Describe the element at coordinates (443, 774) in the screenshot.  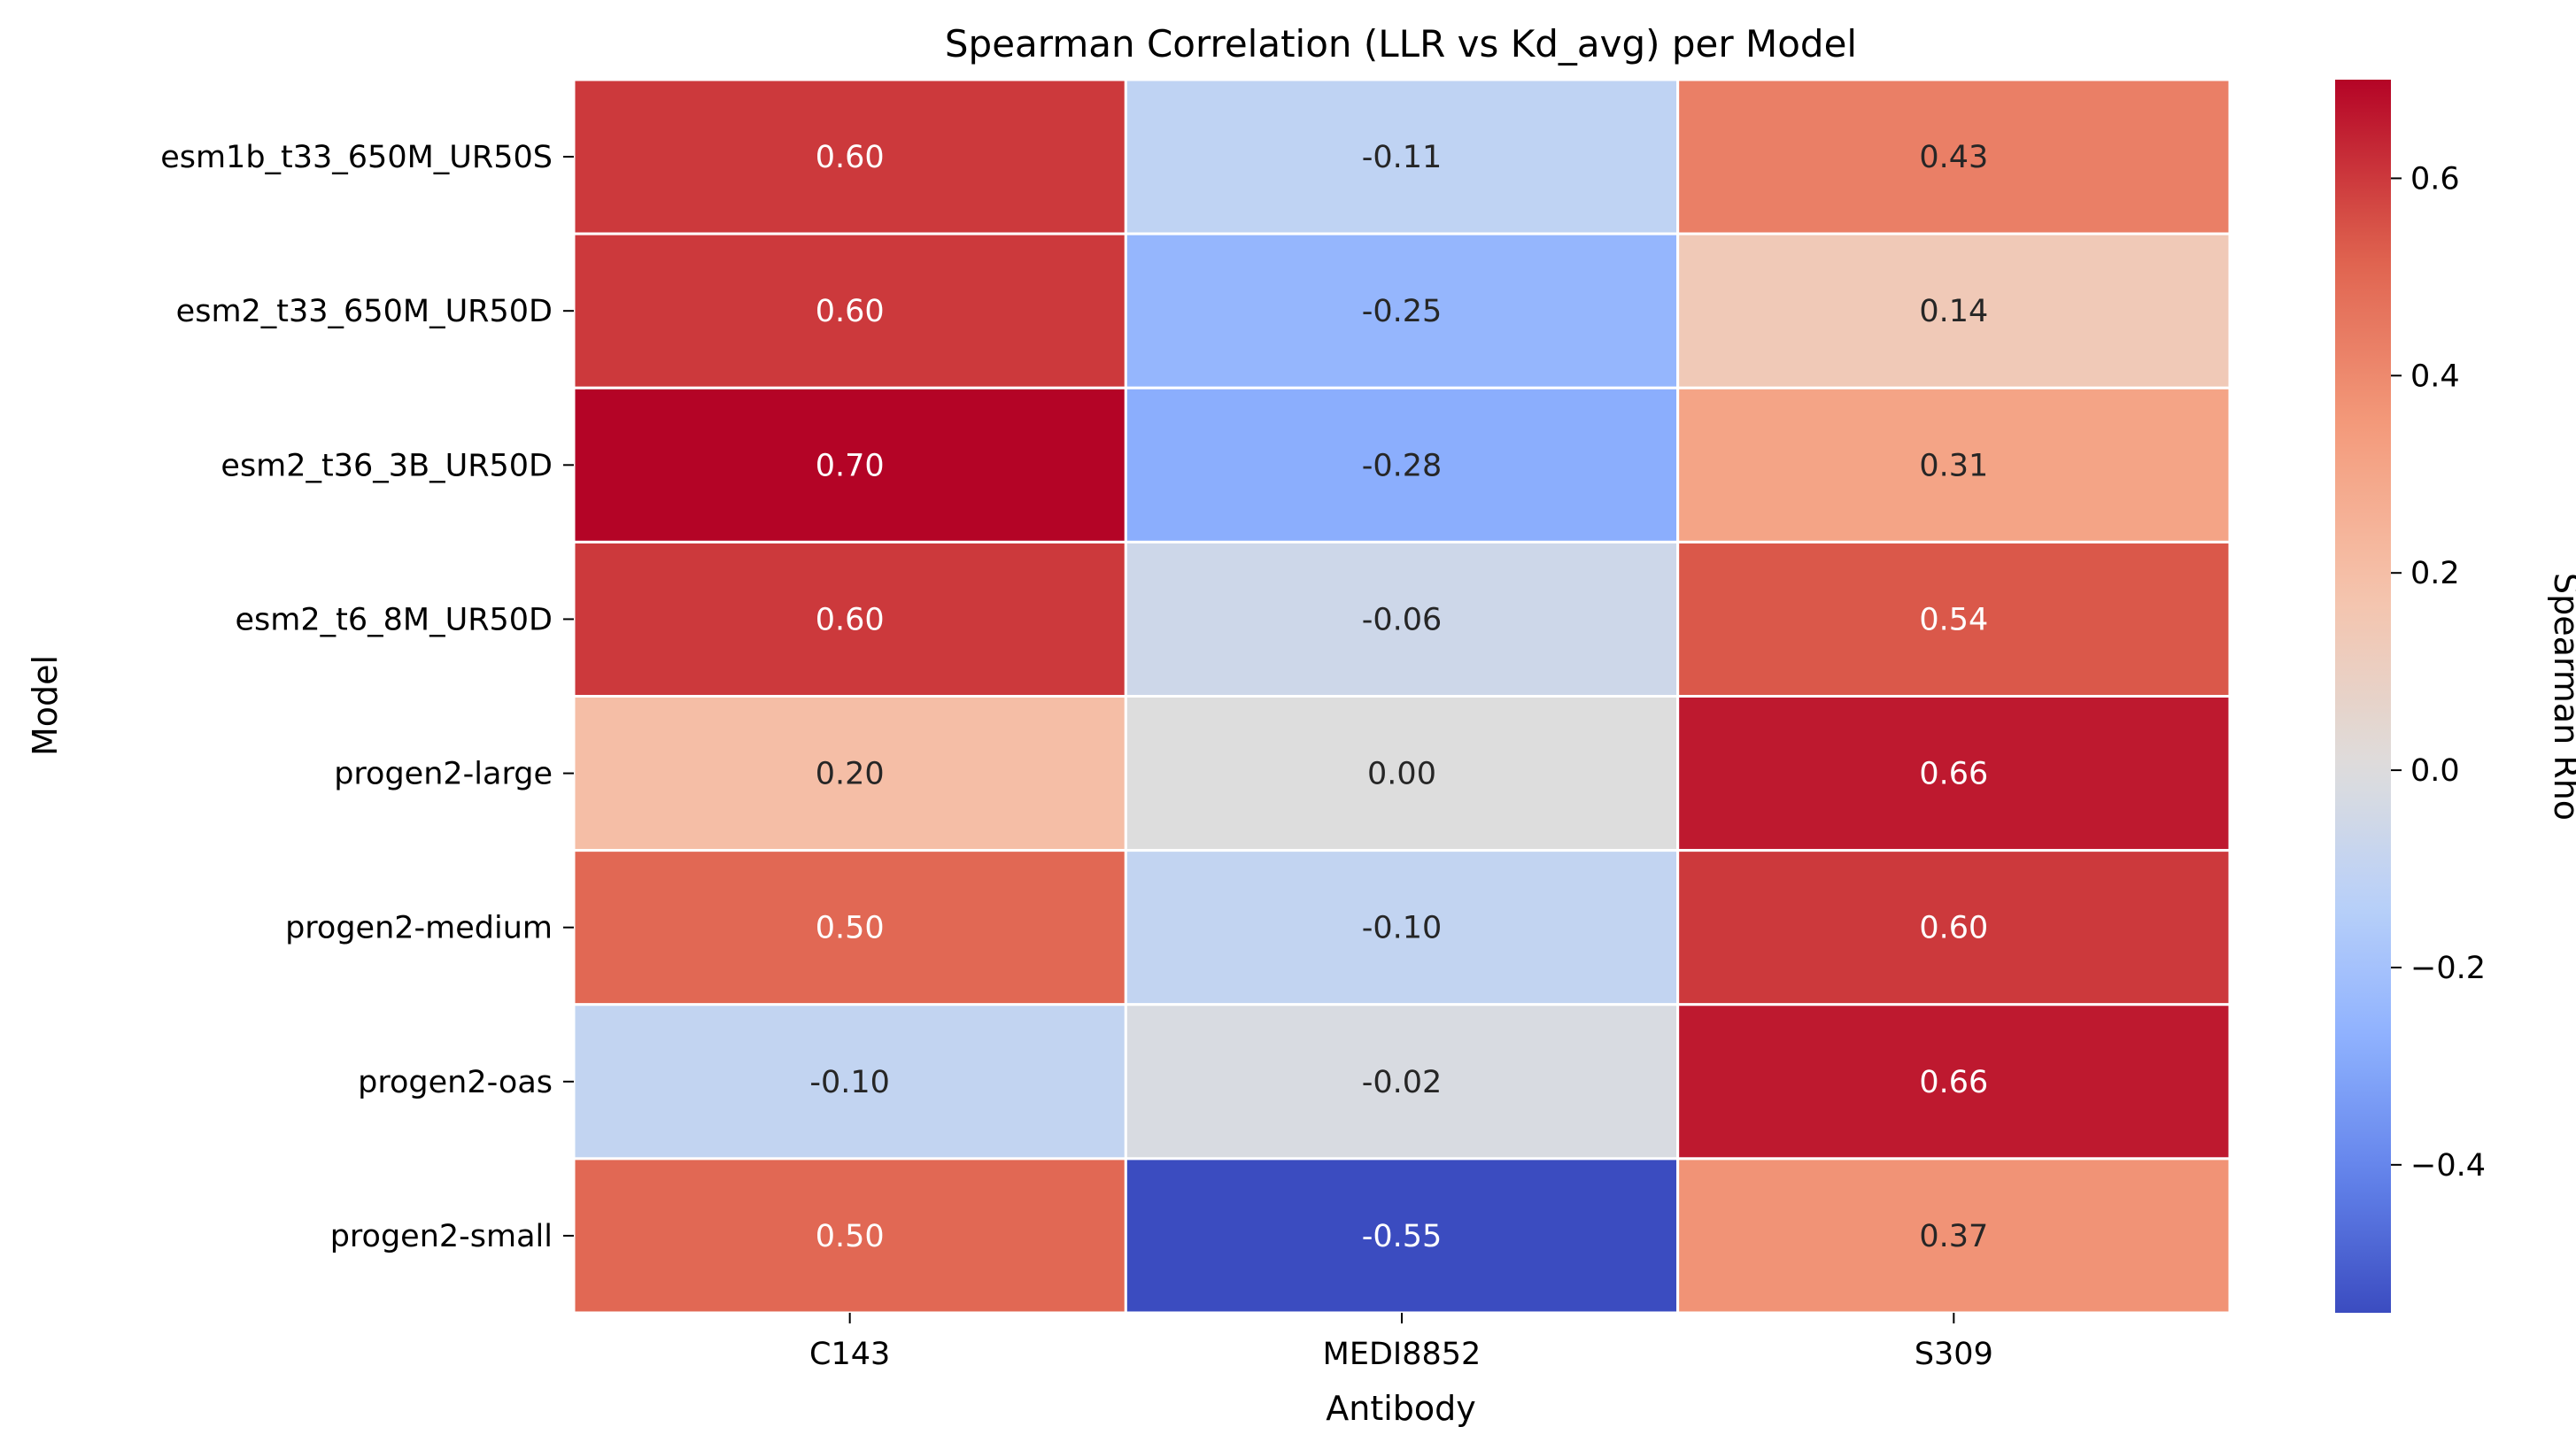
I see `y-tick-label: progen2-large` at that location.